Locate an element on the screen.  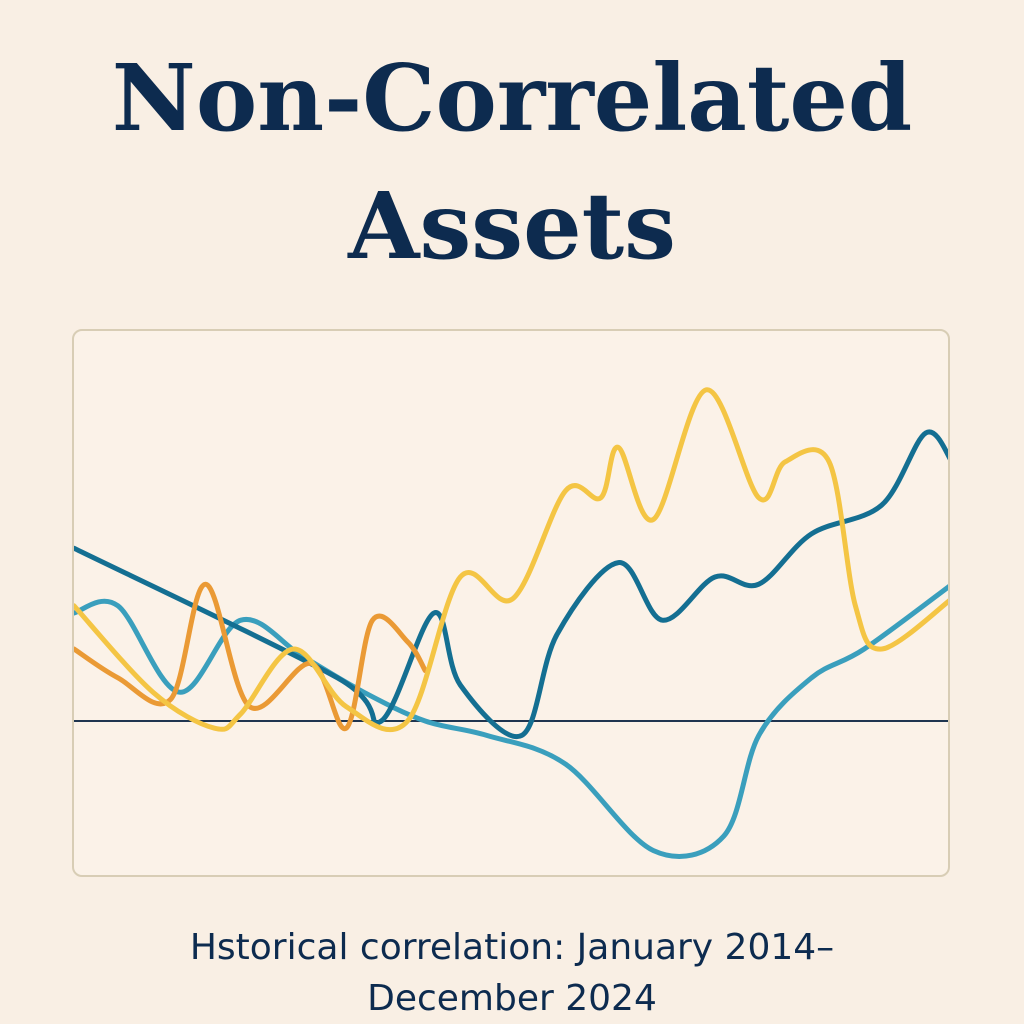
page-title-line-1: Non-Correlated is located at coordinates (512, 98).